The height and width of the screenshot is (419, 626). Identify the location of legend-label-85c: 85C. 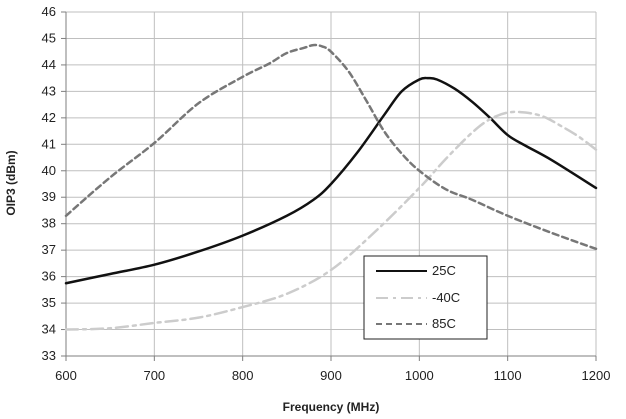
(444, 323).